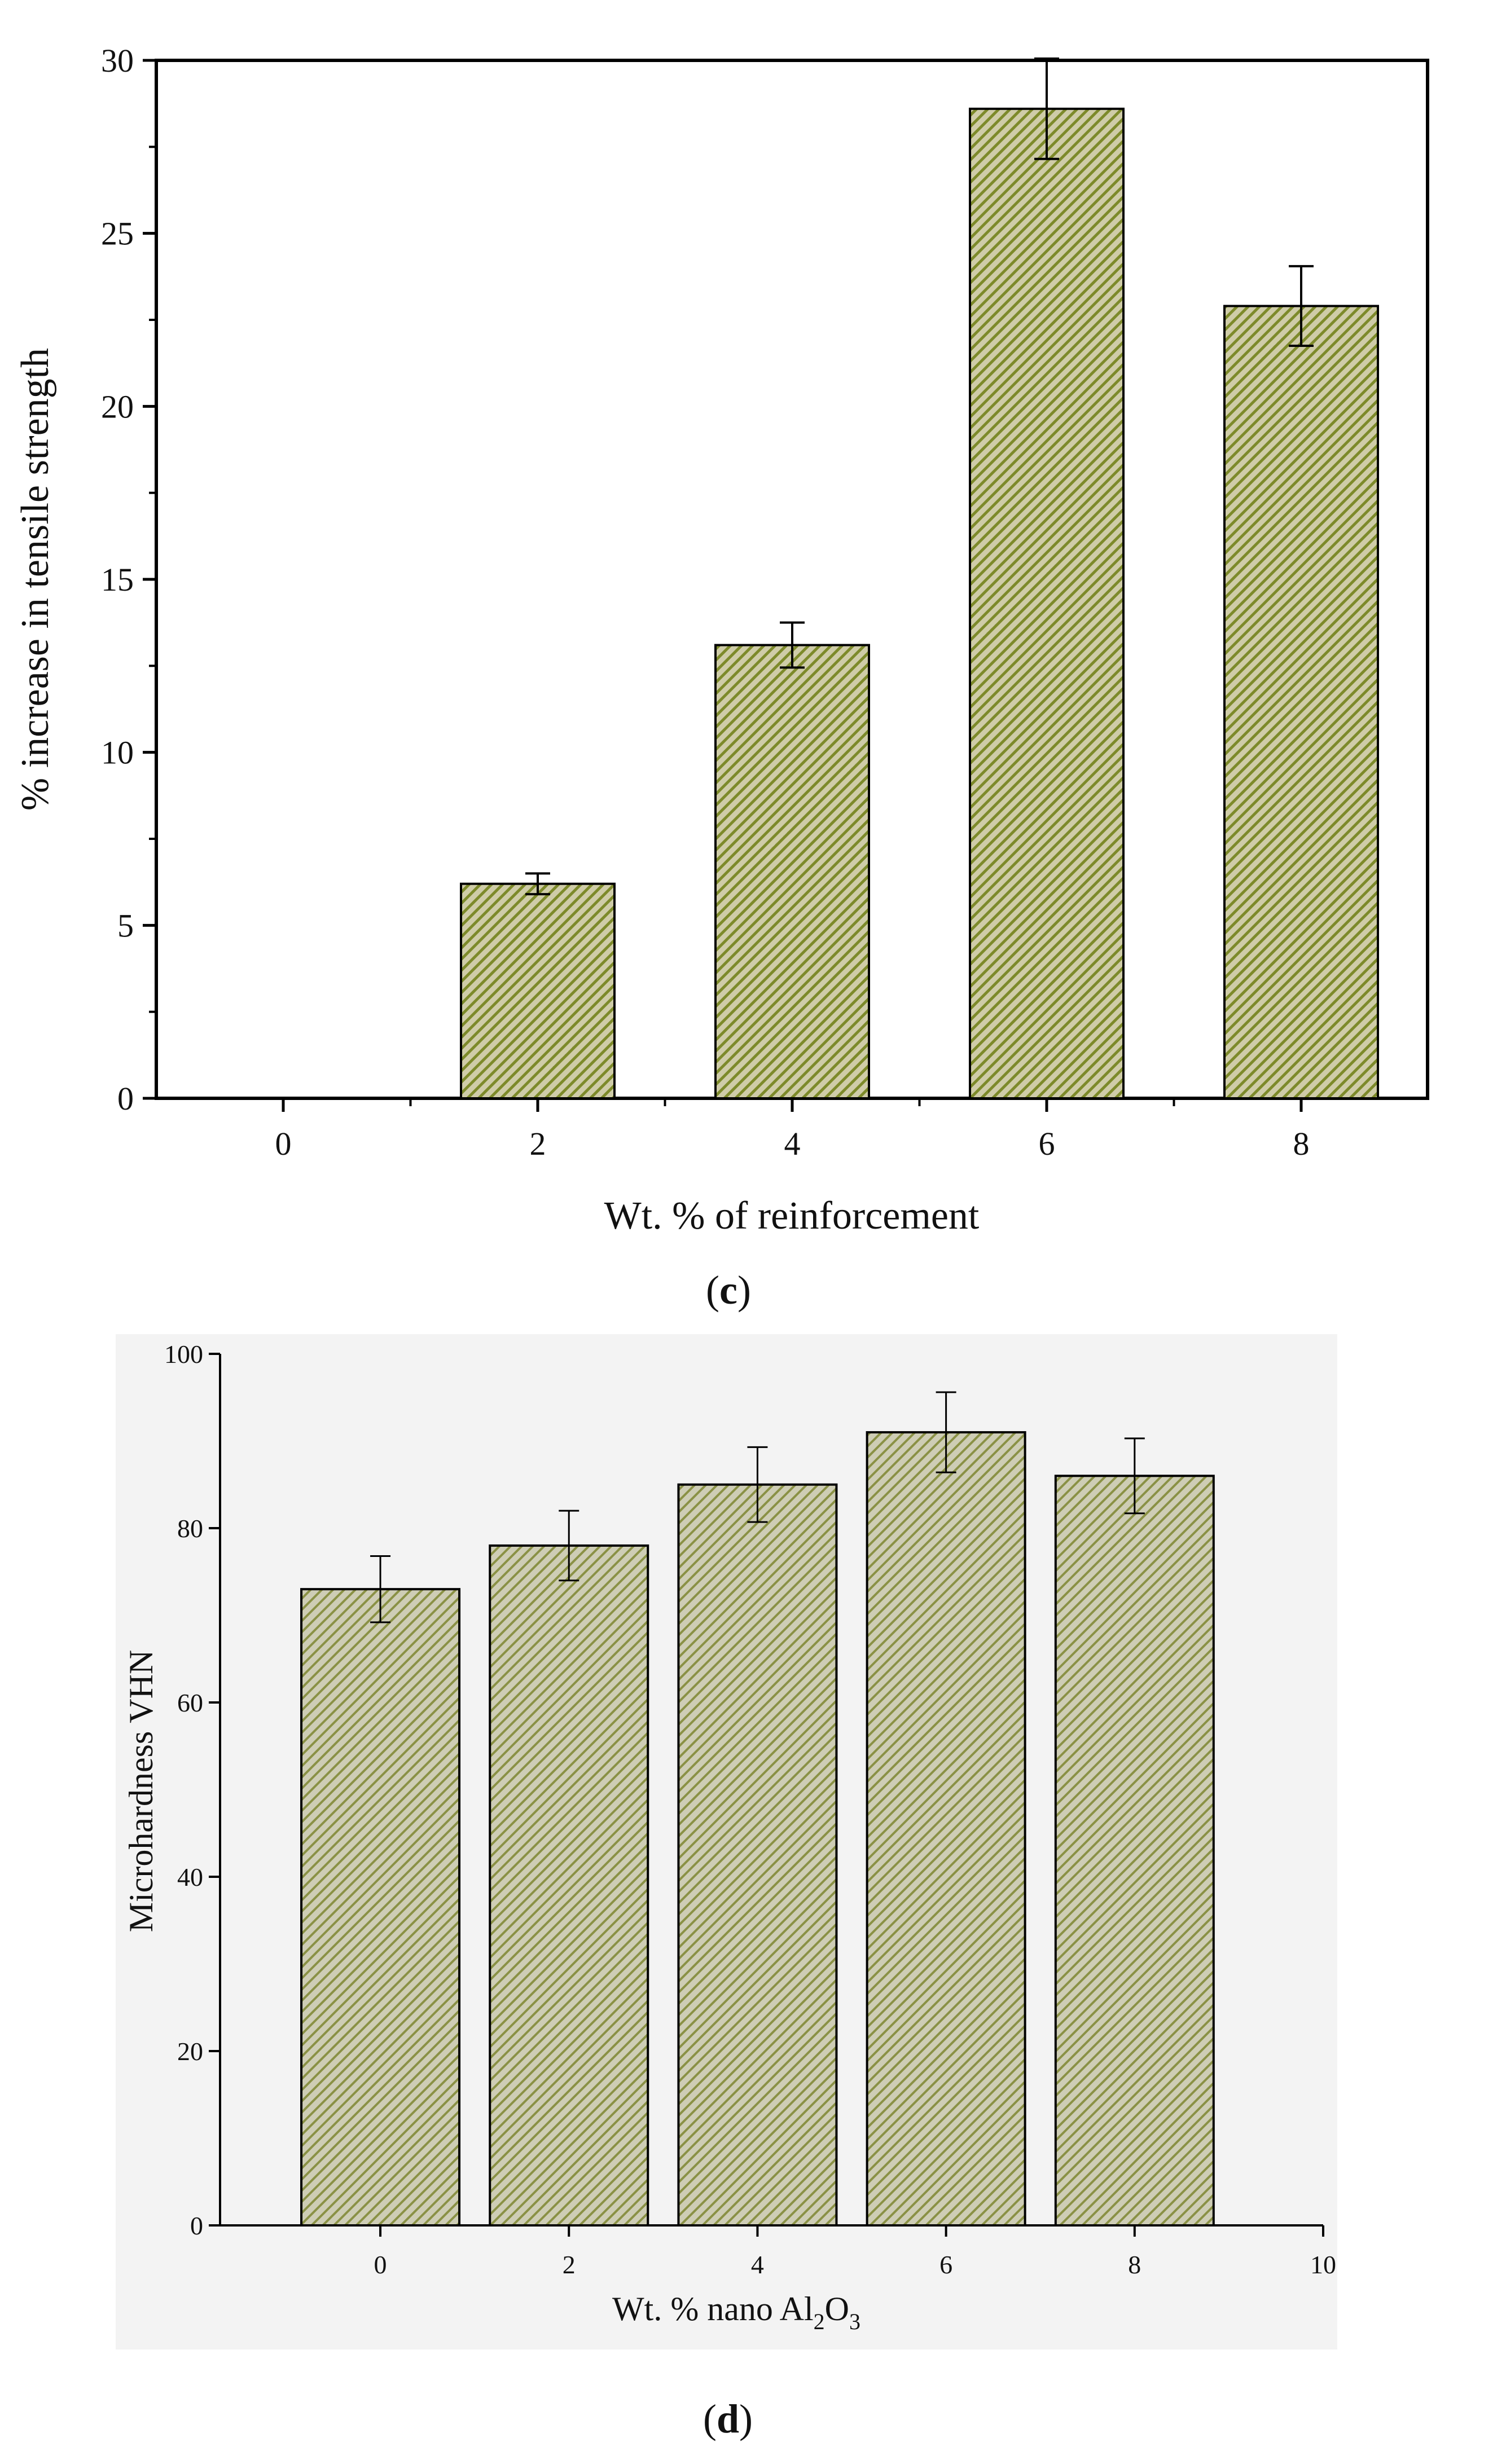 Image resolution: width=1506 pixels, height=2464 pixels. Describe the element at coordinates (820, 2321) in the screenshot. I see `chart-d-x-axis-title-sub1: 2` at that location.